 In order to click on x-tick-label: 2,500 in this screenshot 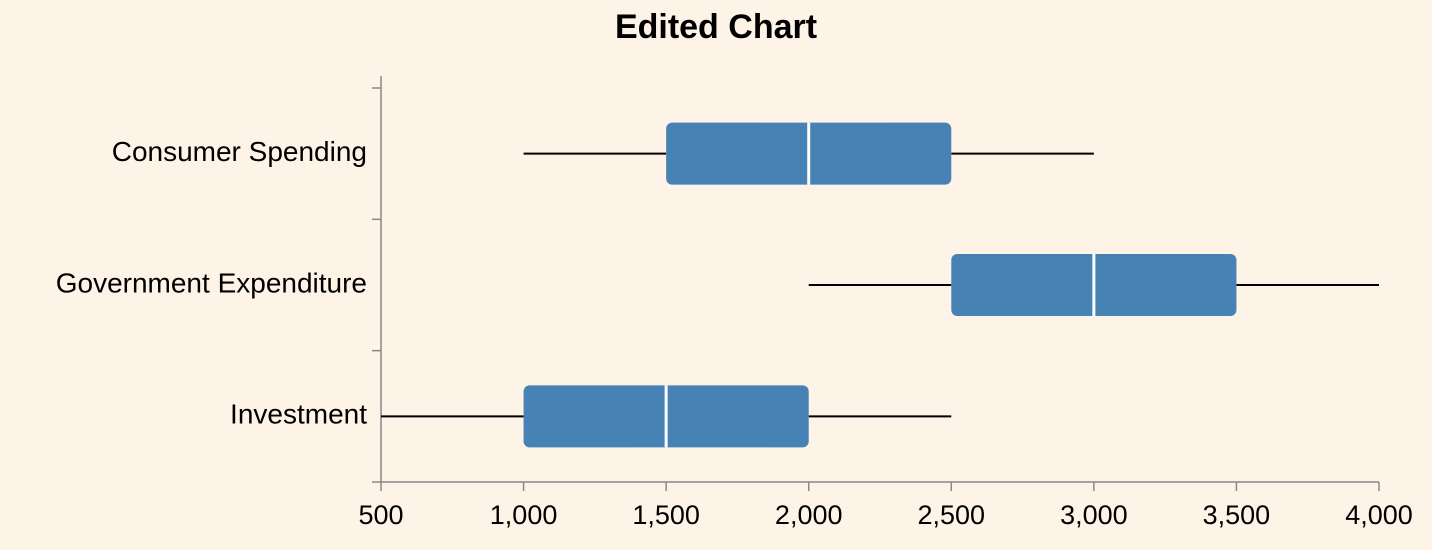, I will do `click(951, 515)`.